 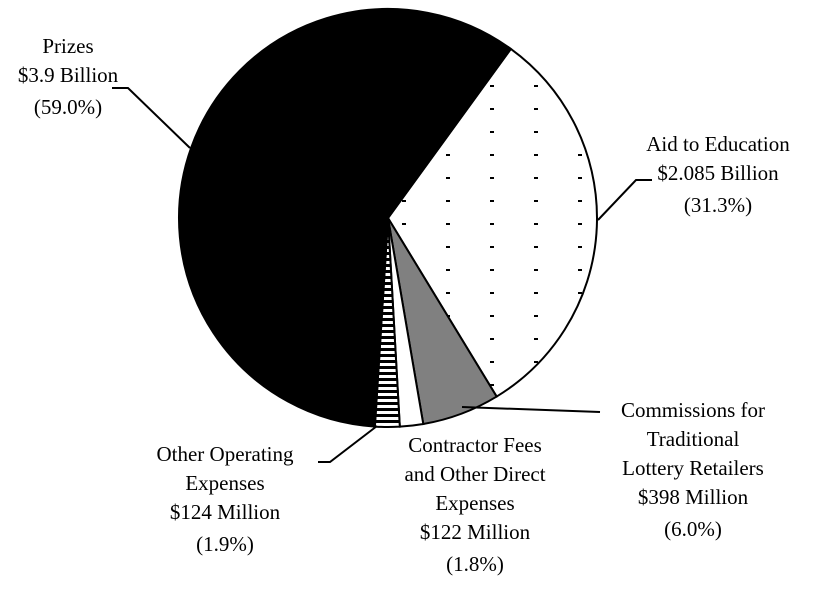 I want to click on slice-amount: $122 Million, so click(x=475, y=532).